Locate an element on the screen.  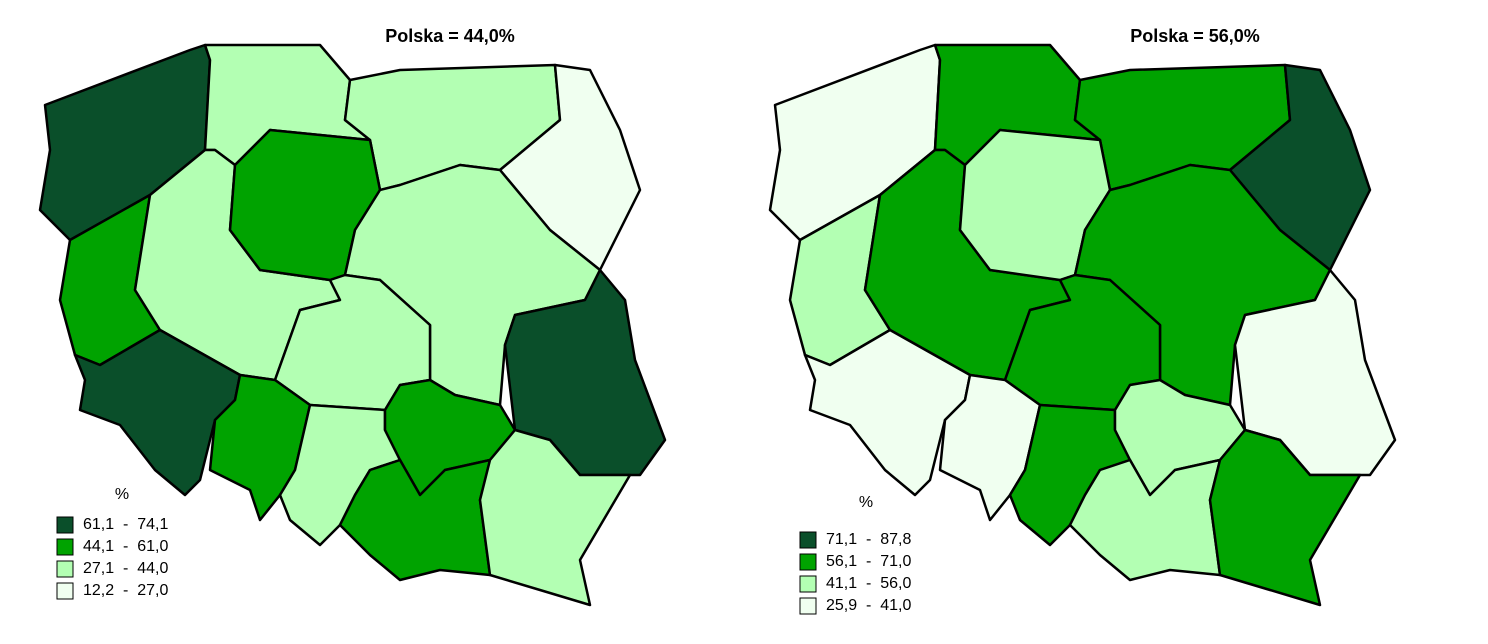
legend-label: 41,1 - 56,0 is located at coordinates (868, 583).